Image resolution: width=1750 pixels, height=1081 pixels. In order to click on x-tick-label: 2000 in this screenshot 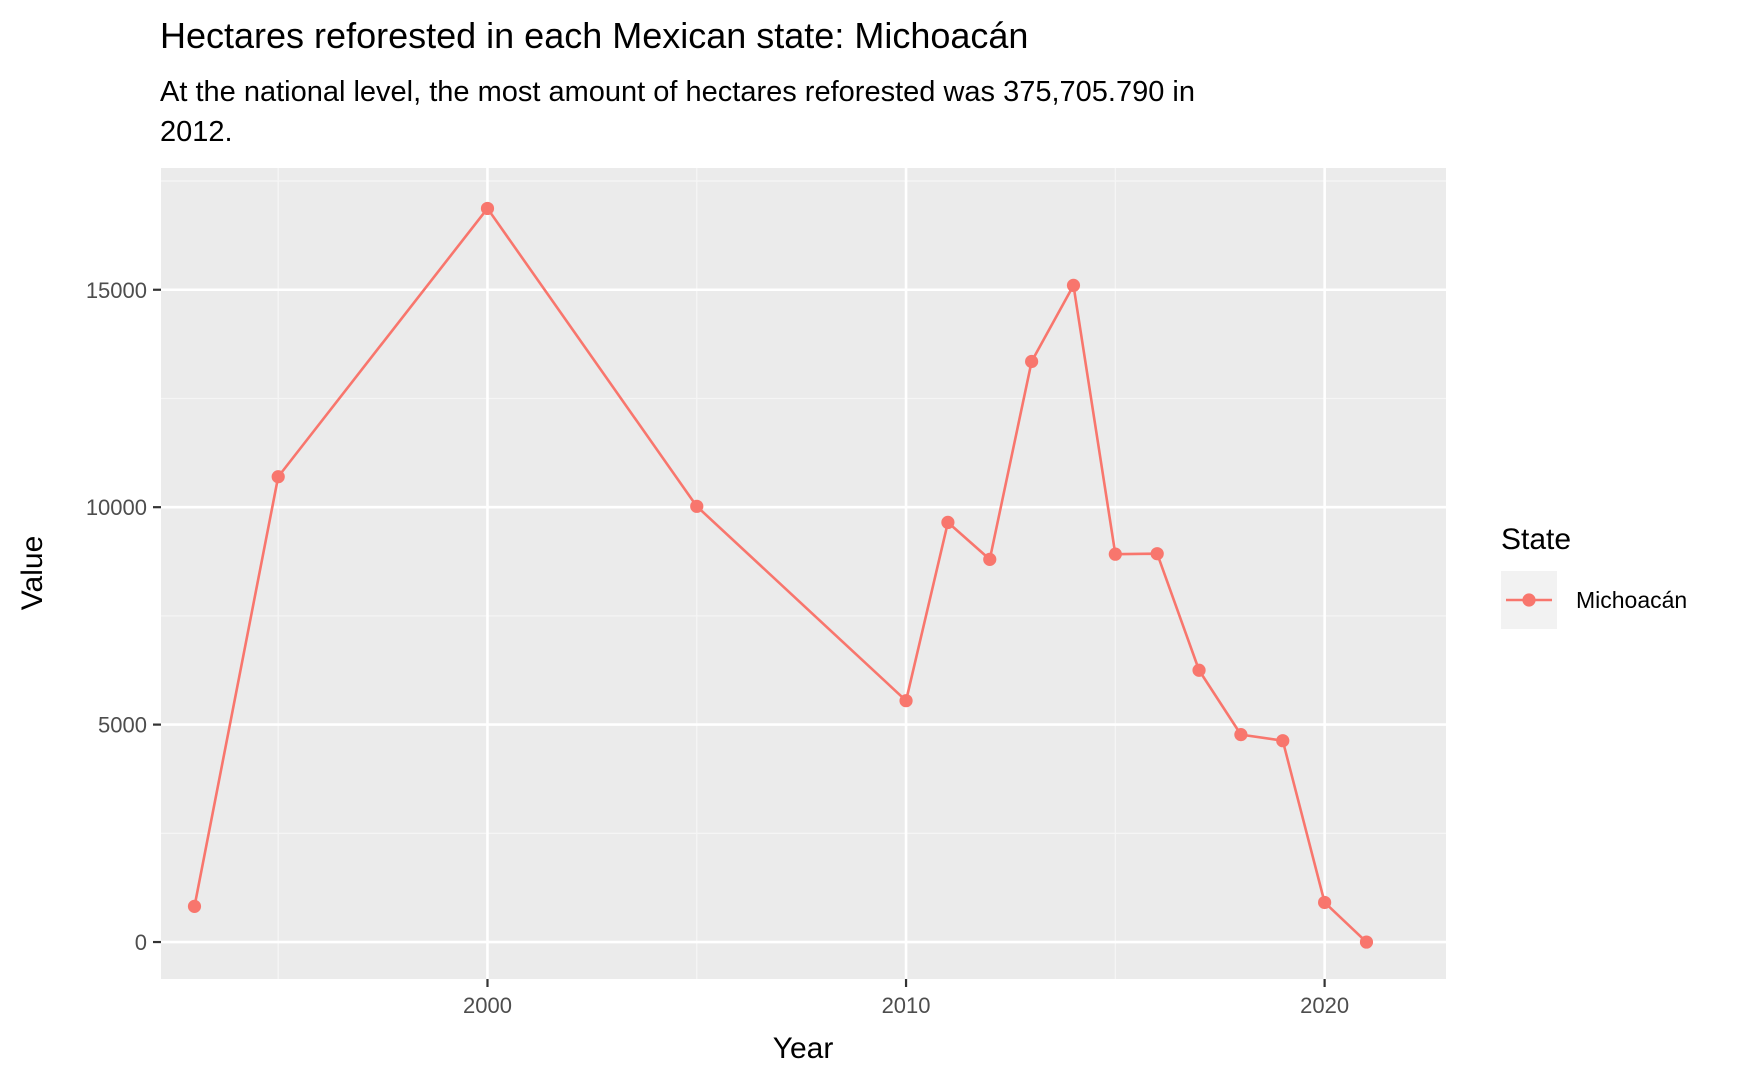, I will do `click(487, 1005)`.